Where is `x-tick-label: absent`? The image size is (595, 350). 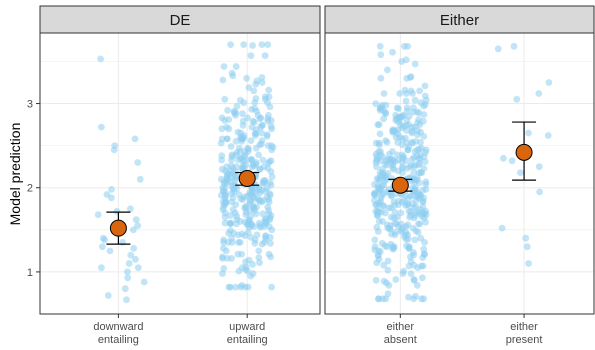 x-tick-label: absent is located at coordinates (400, 340).